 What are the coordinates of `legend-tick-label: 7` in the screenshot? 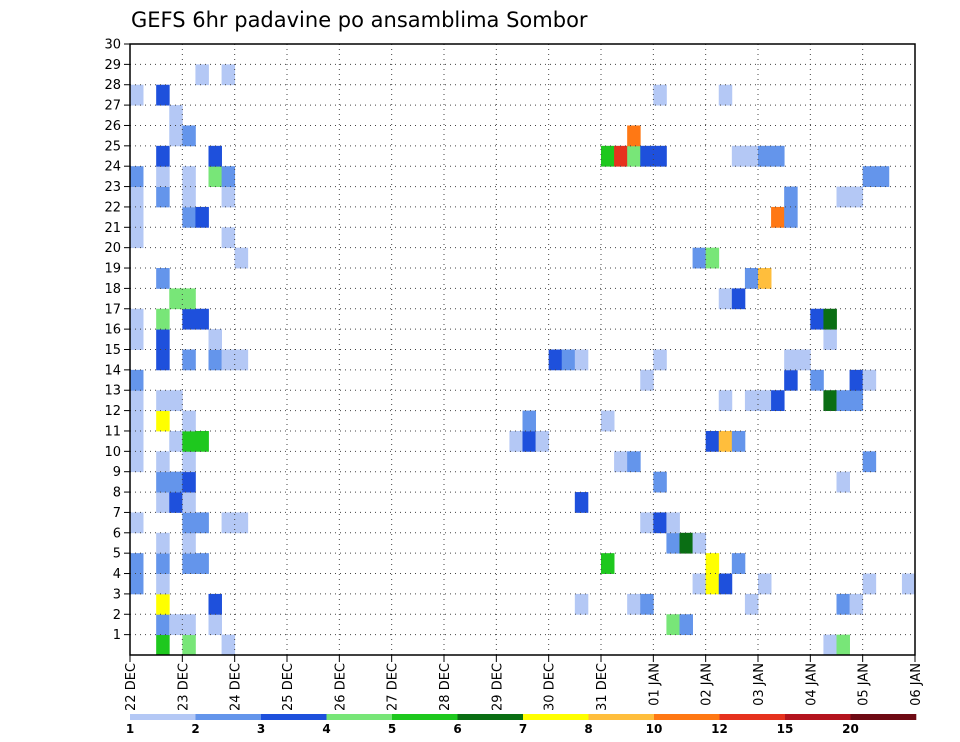 It's located at (523, 729).